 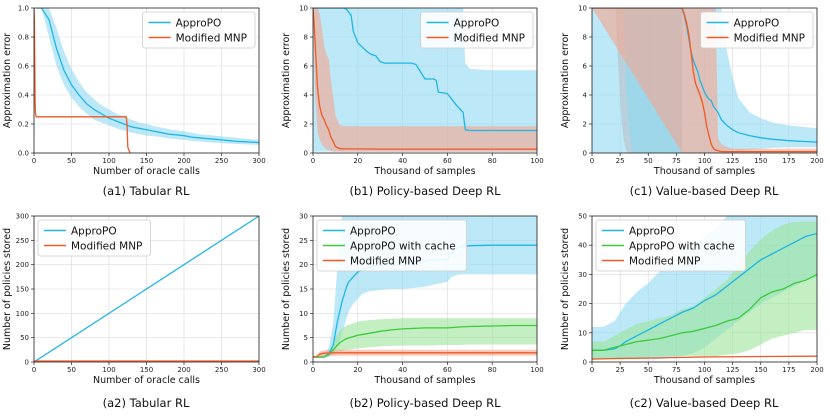 What do you see at coordinates (585, 38) in the screenshot?
I see `y-tick-label: 8` at bounding box center [585, 38].